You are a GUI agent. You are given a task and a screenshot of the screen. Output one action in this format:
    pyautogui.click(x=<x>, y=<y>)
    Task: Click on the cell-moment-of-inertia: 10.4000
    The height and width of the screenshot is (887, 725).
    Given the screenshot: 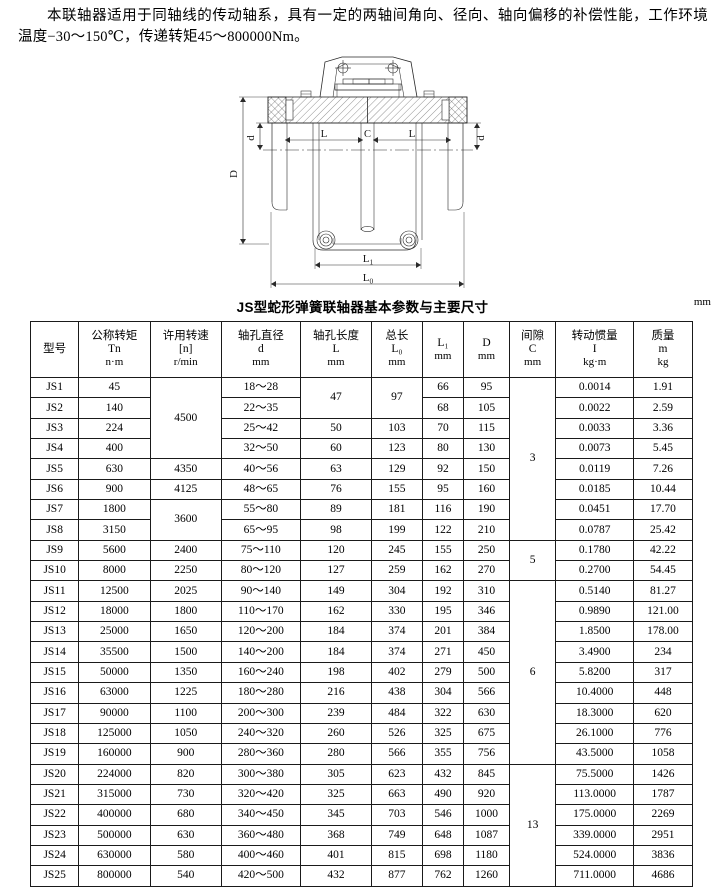 What is the action you would take?
    pyautogui.click(x=594, y=693)
    